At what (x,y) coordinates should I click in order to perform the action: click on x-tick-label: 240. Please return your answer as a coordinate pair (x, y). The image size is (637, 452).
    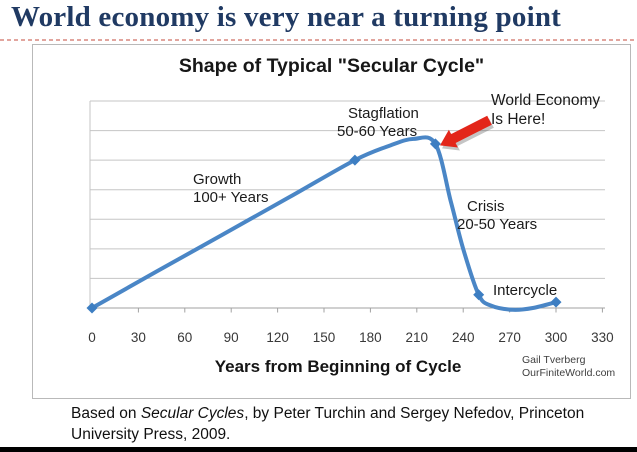
    Looking at the image, I should click on (463, 337).